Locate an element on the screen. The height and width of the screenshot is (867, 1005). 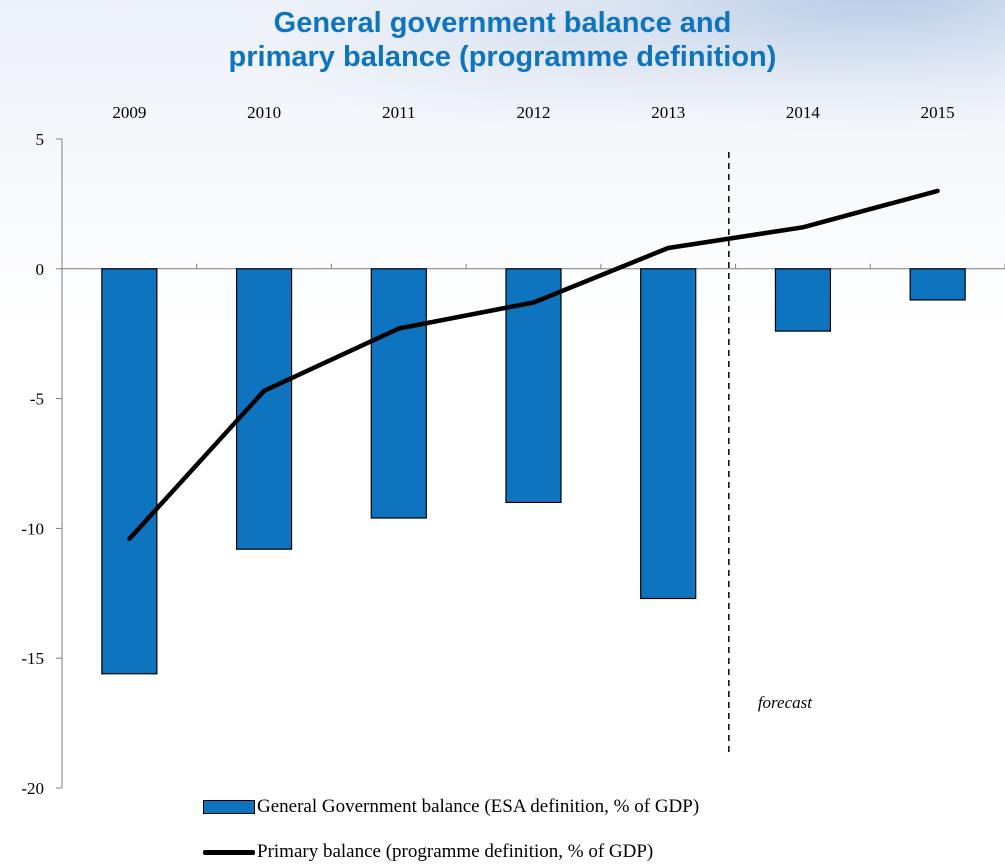
legend-swatch-line is located at coordinates (229, 852).